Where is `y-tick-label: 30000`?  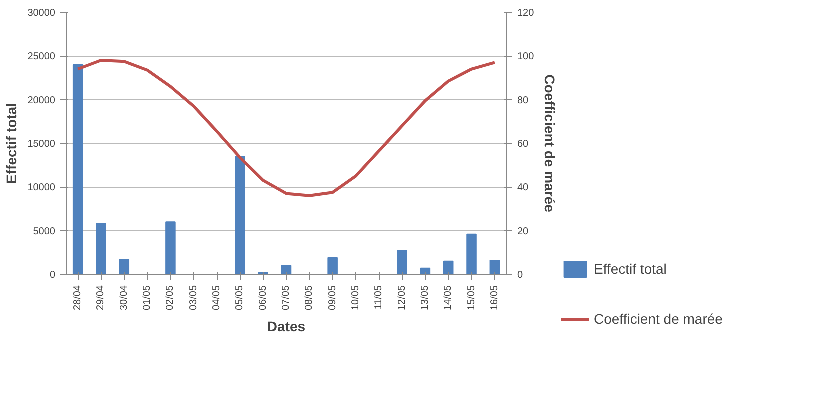
y-tick-label: 30000 is located at coordinates (42, 13).